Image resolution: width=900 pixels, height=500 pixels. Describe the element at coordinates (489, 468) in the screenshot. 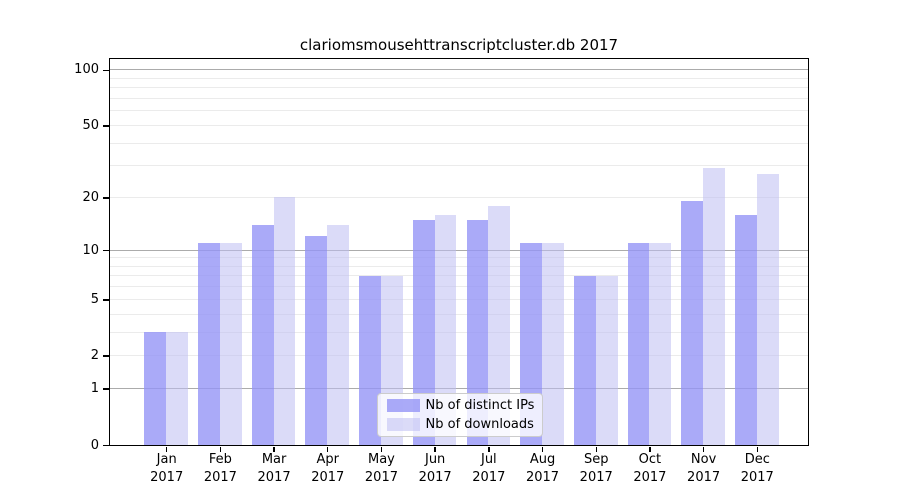

I see `x-tick-label-jul: Jul 2017` at that location.